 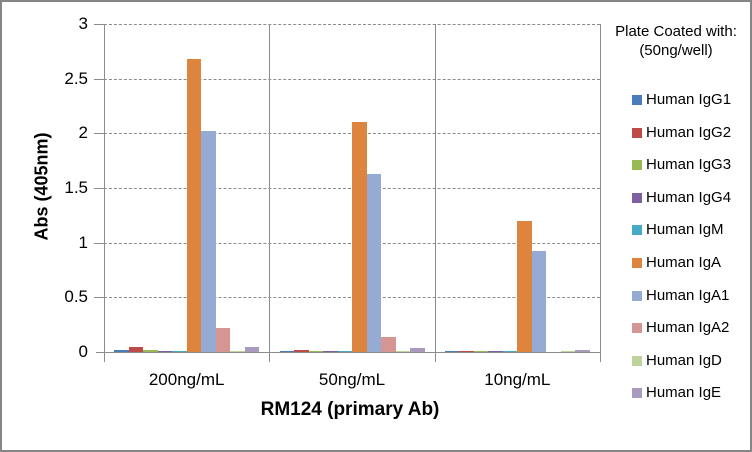 I want to click on legend-item: Human IgE, so click(x=676, y=392).